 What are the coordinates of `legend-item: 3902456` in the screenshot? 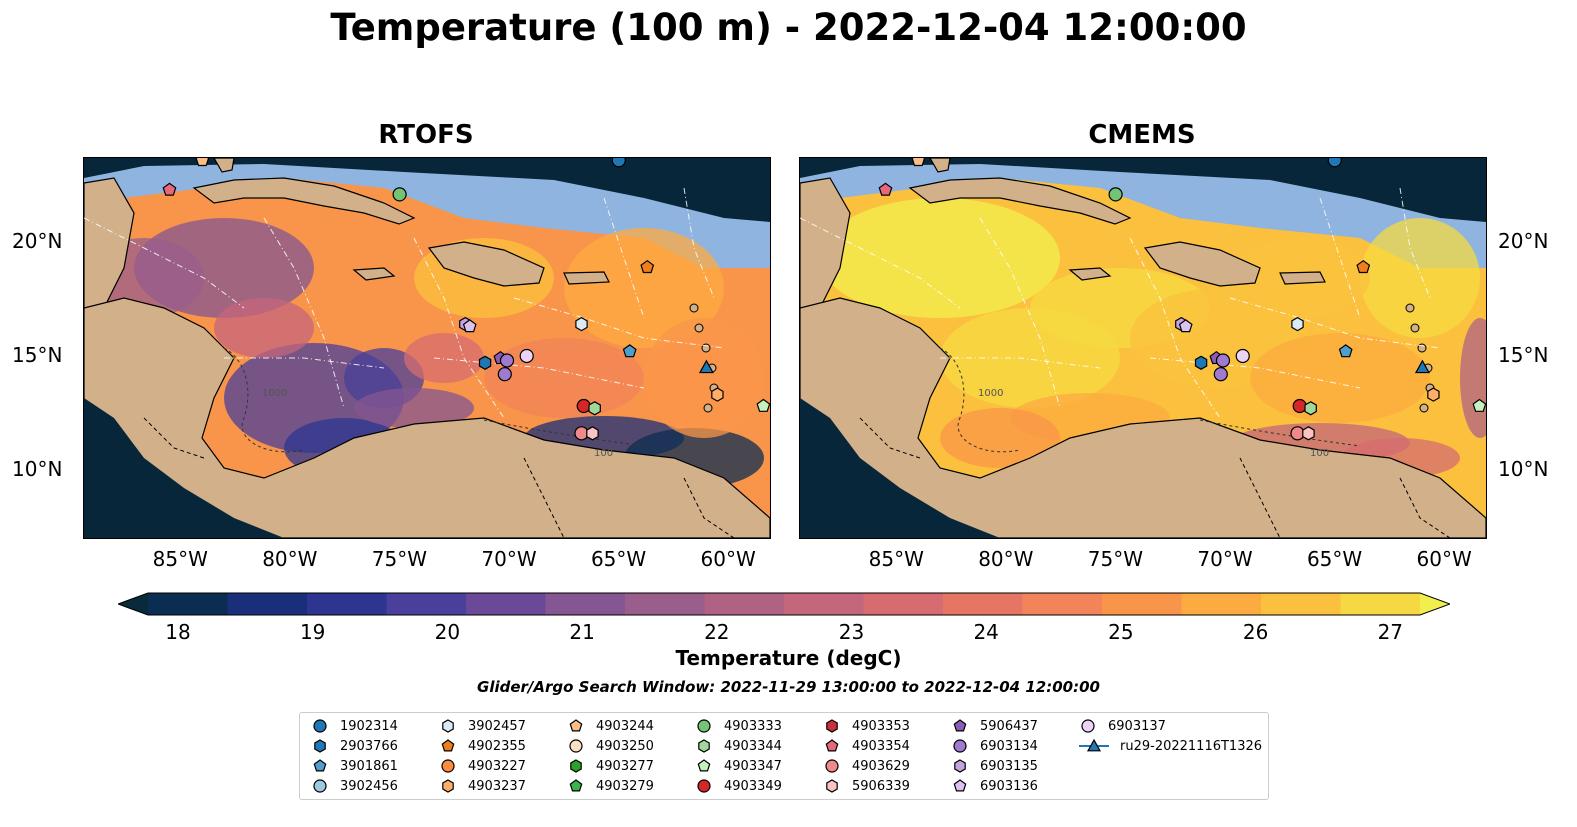 It's located at (354, 786).